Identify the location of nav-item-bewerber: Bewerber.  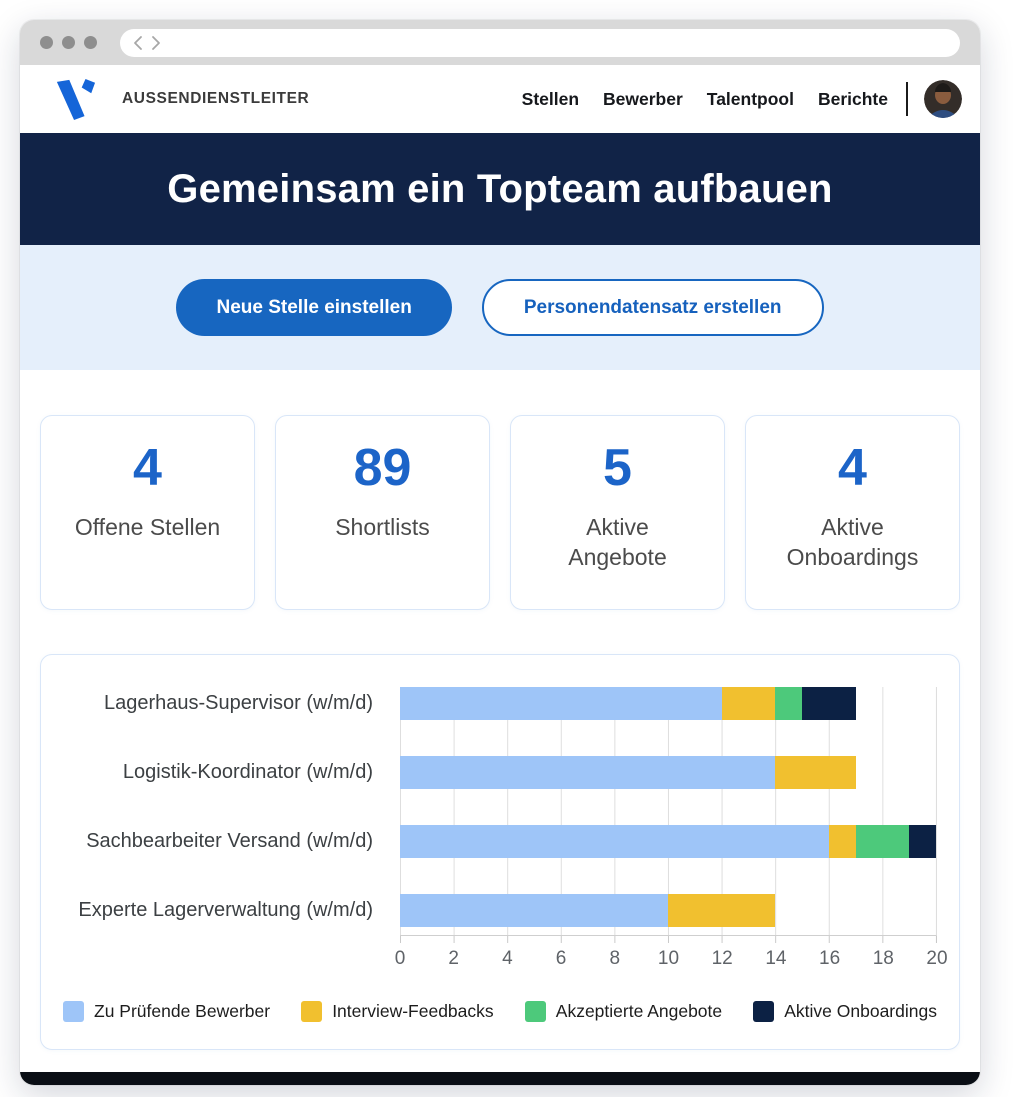
(643, 98).